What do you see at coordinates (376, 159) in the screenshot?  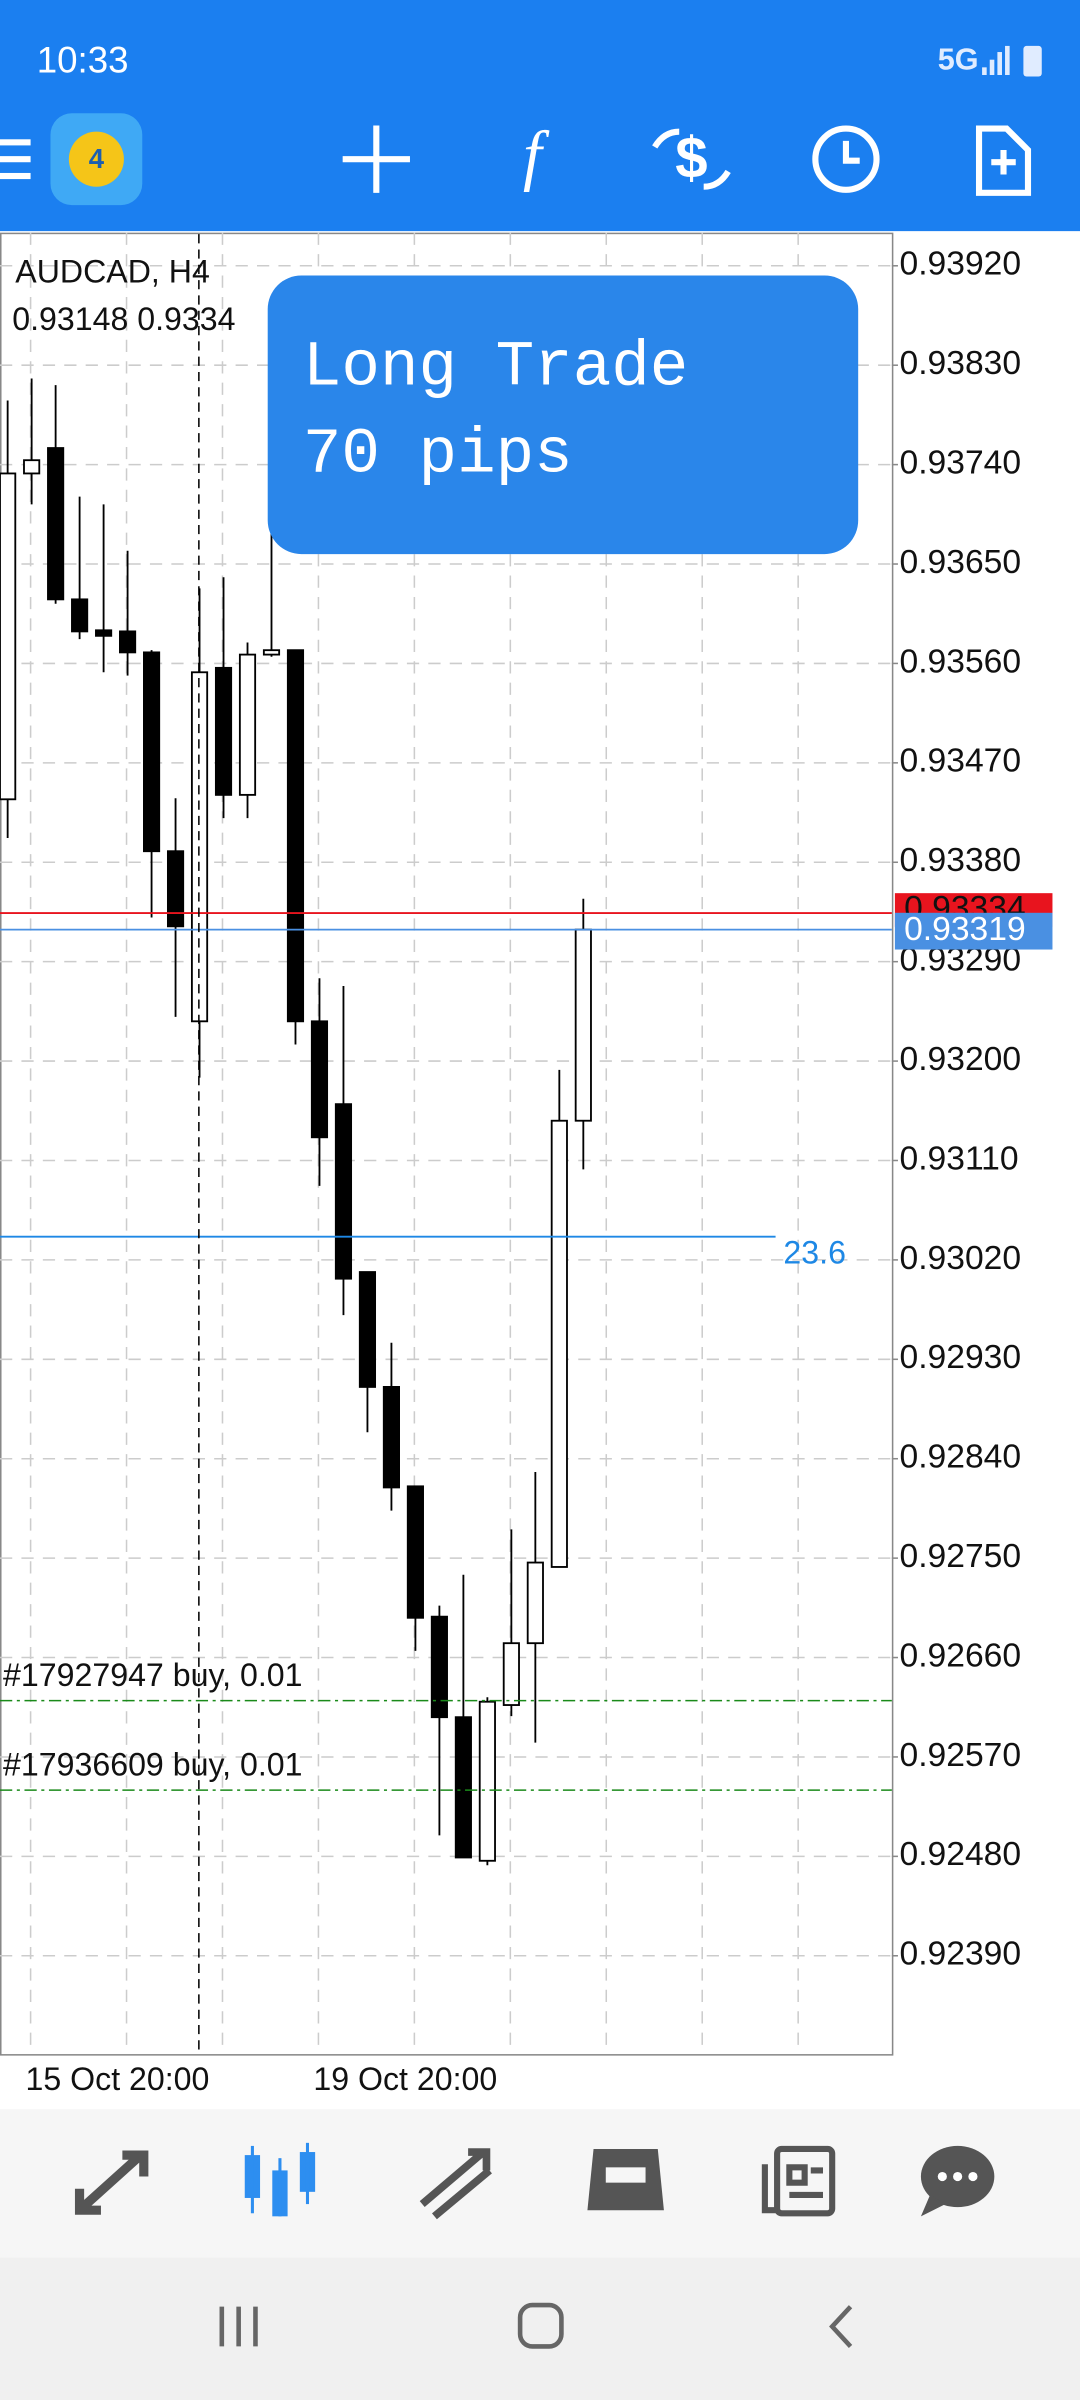 I see `crosshair-button` at bounding box center [376, 159].